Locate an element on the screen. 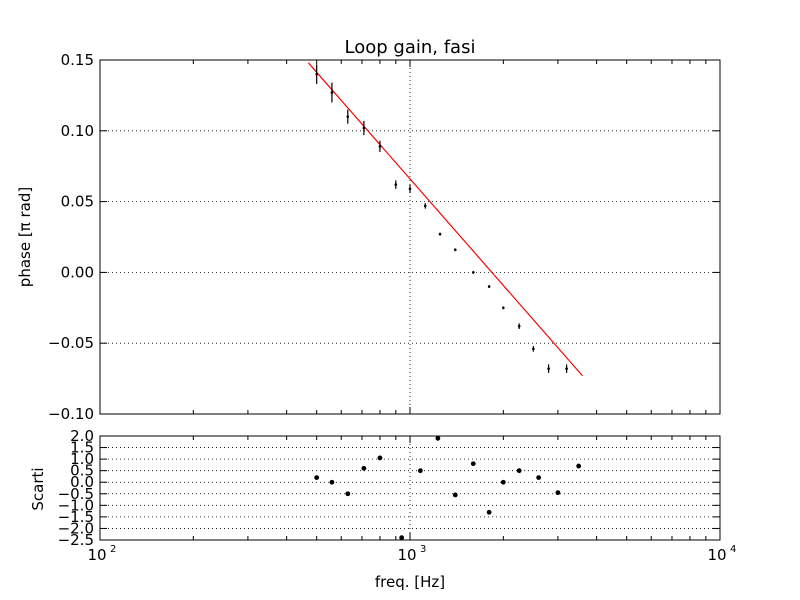 This screenshot has height=600, width=800. y-tick-label: 1.5 is located at coordinates (82, 448).